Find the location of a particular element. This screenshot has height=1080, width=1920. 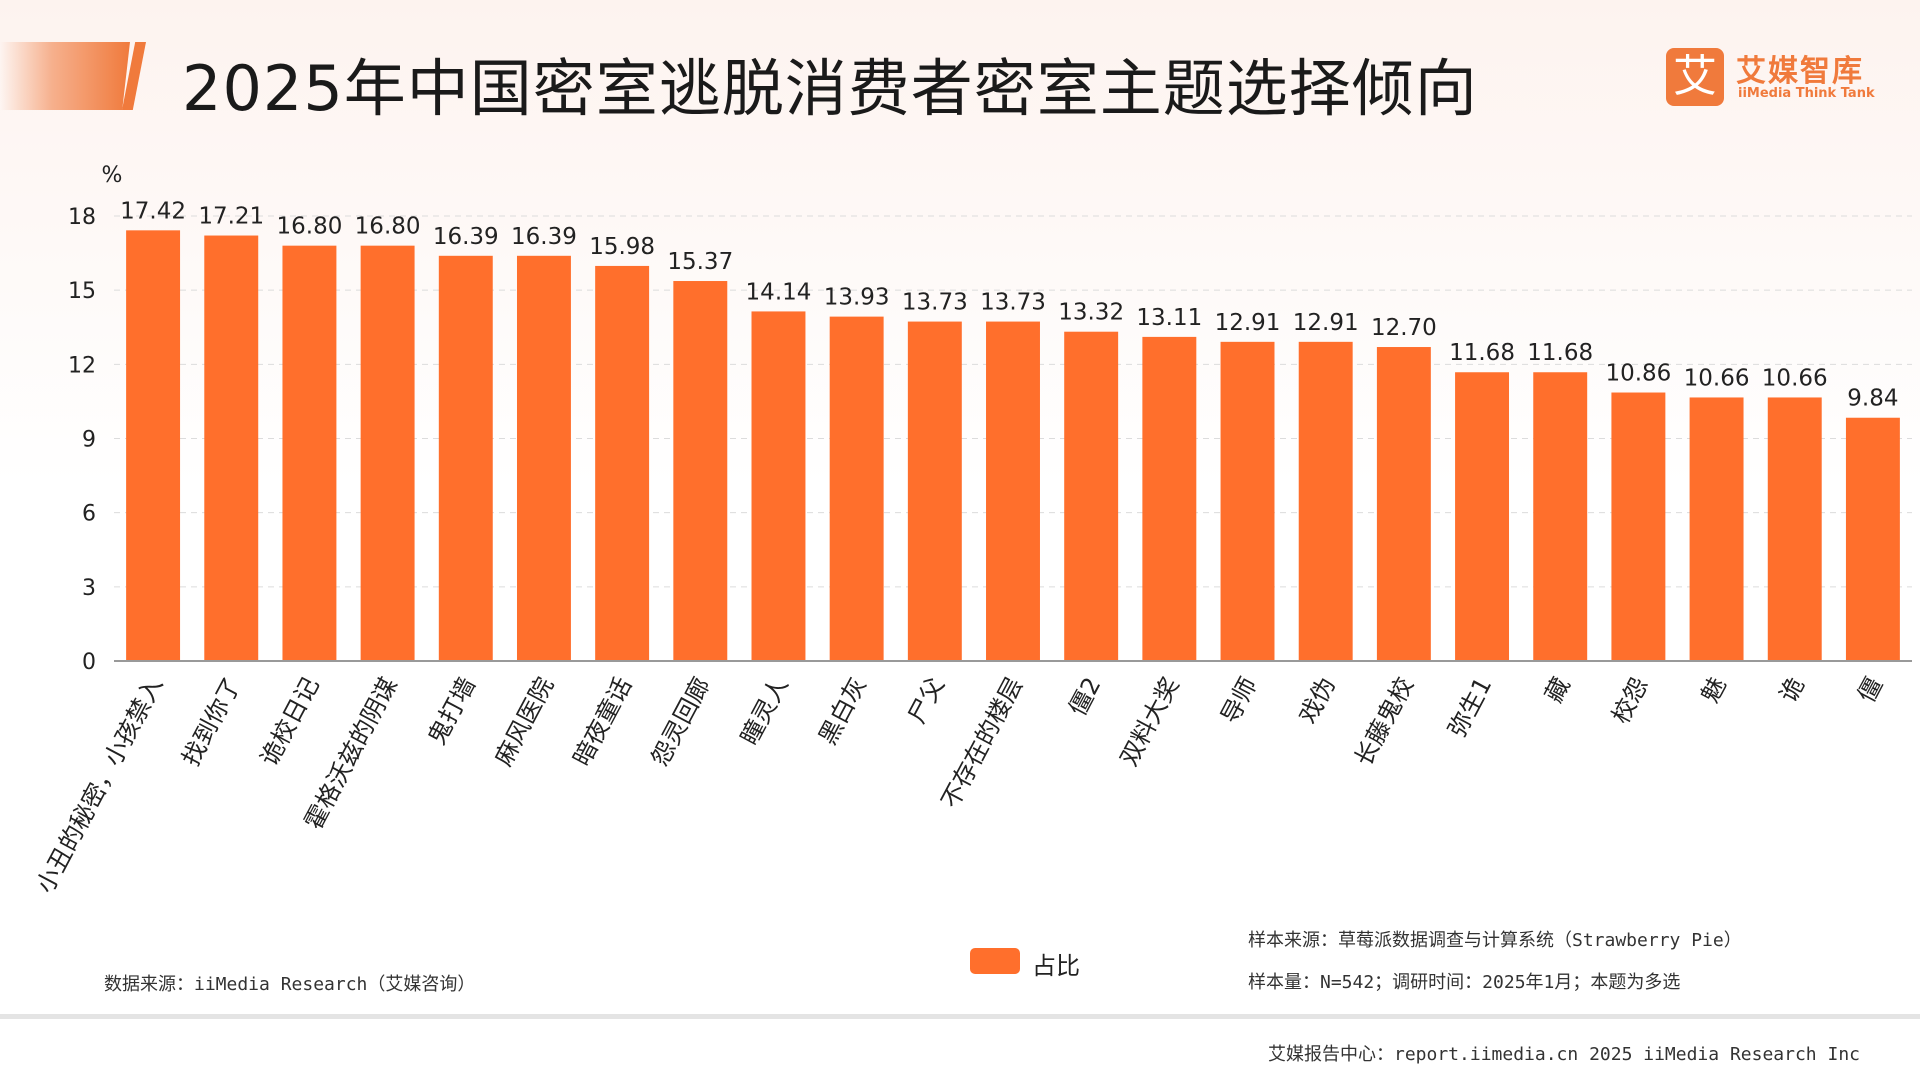

page-title: 2025年中国密室逃脱消费者密室主题选择倾向 is located at coordinates (830, 88).